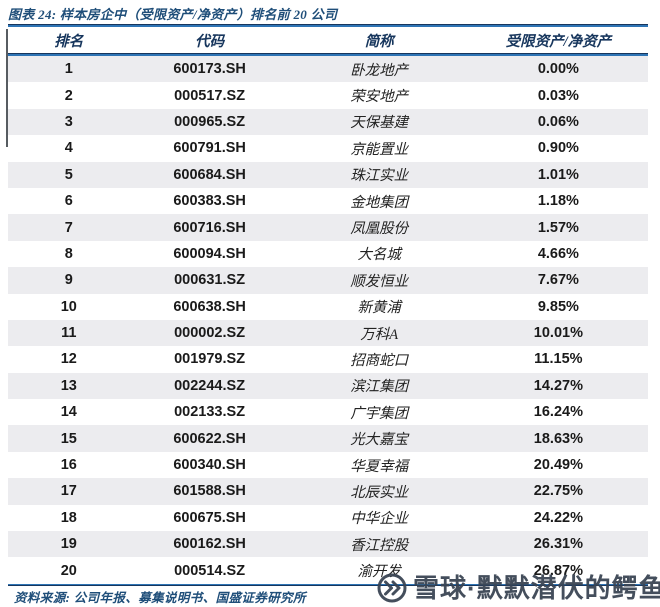 The image size is (660, 607). What do you see at coordinates (379, 413) in the screenshot?
I see `name-cell: 广宇集团` at bounding box center [379, 413].